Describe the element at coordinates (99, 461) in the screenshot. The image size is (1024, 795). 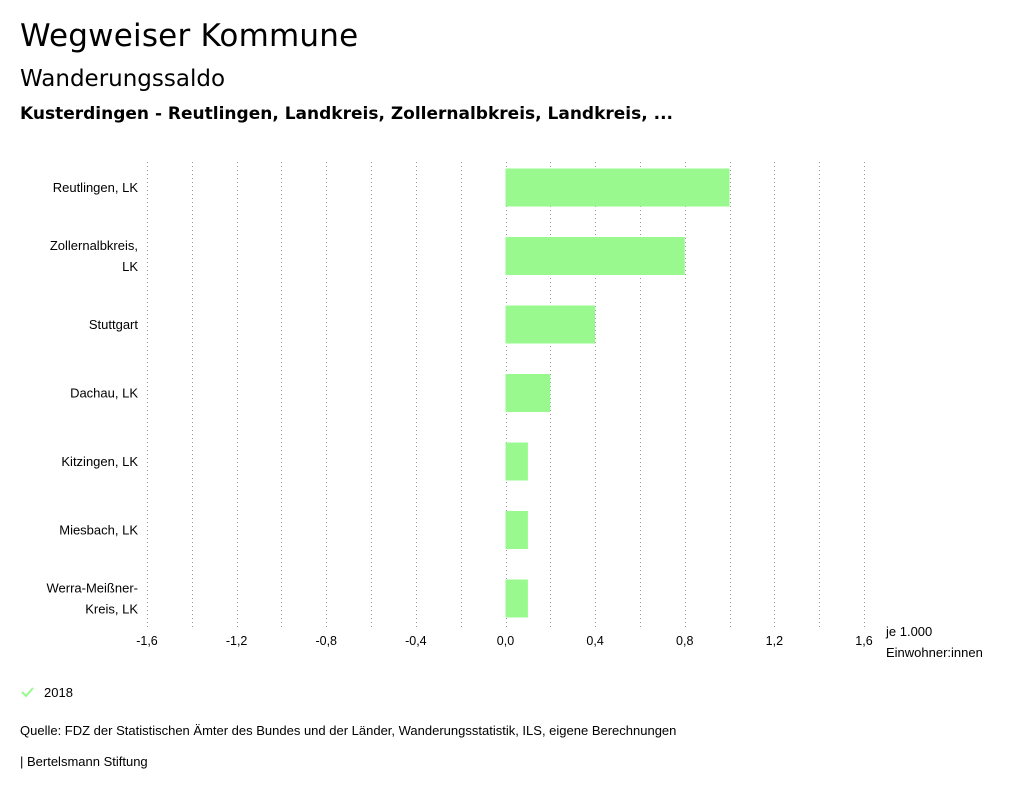
I see `category-label: Kitzingen, LK` at that location.